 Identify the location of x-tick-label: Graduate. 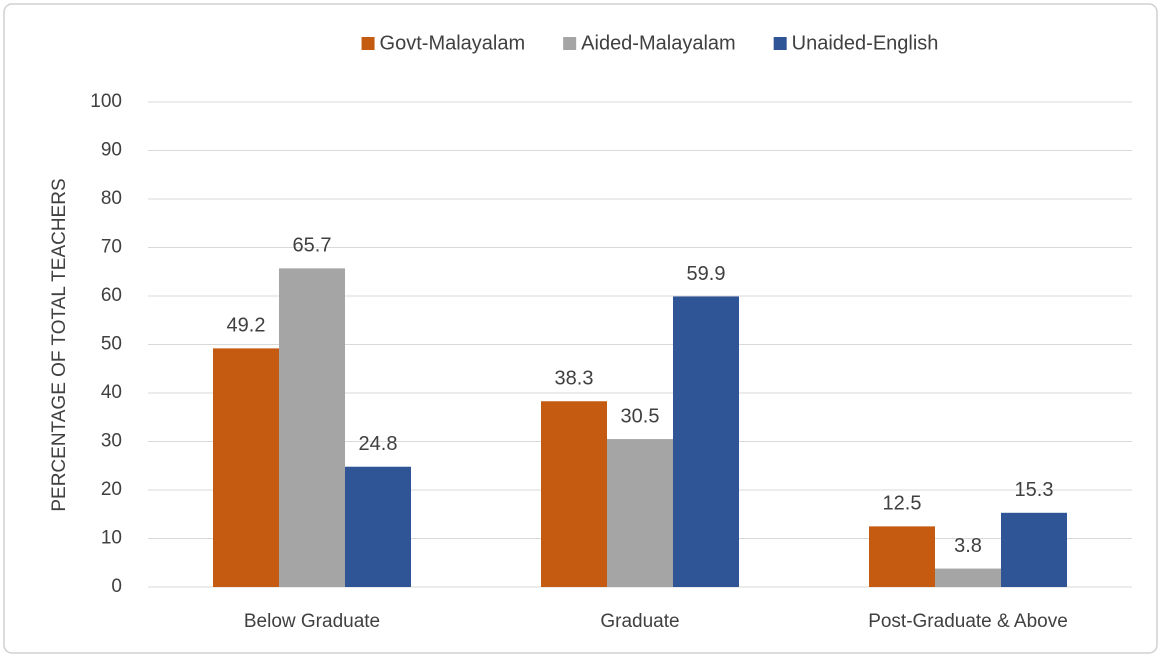
(639, 621).